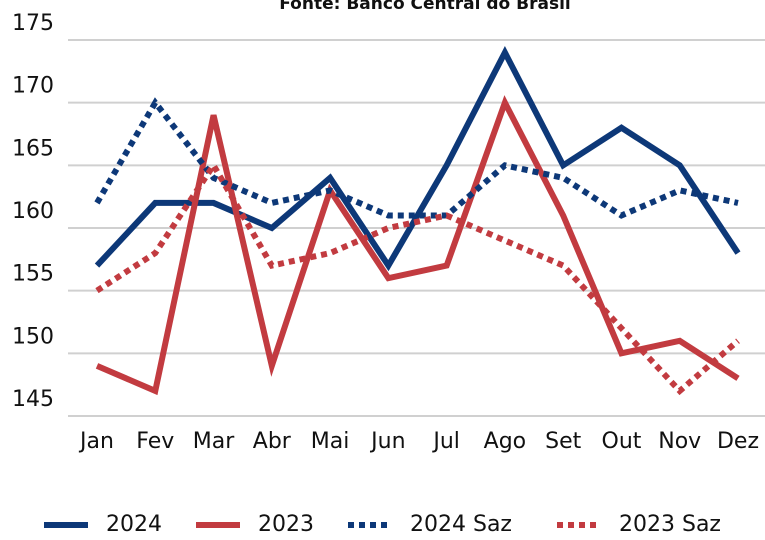  Describe the element at coordinates (33, 23) in the screenshot. I see `y-tick-label: 175` at that location.